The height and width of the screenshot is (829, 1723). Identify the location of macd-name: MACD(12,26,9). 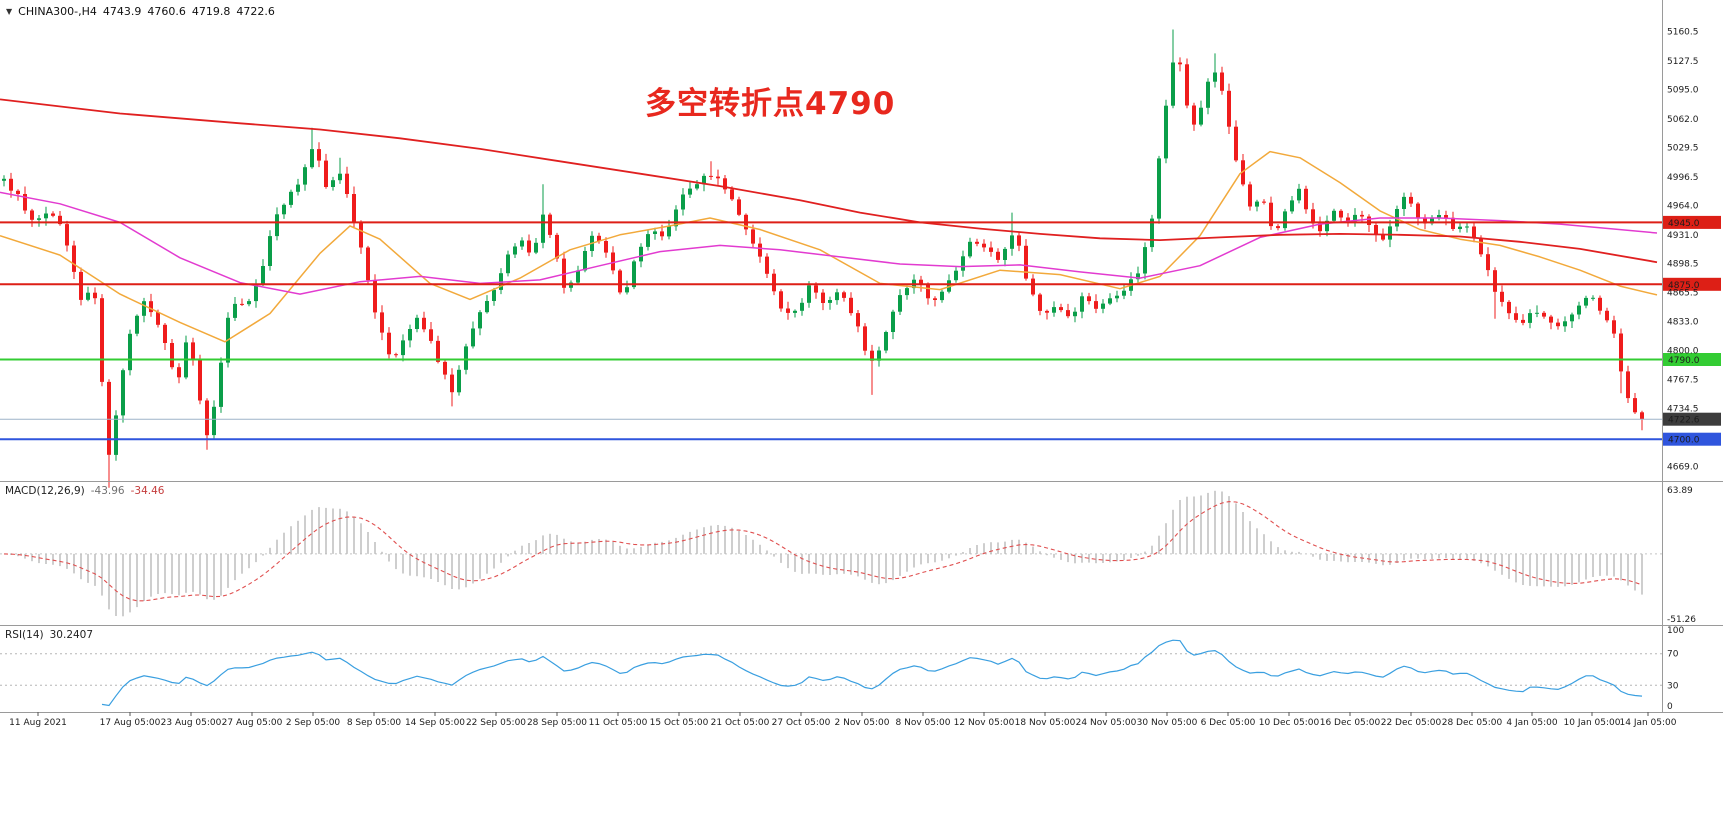
(45, 491).